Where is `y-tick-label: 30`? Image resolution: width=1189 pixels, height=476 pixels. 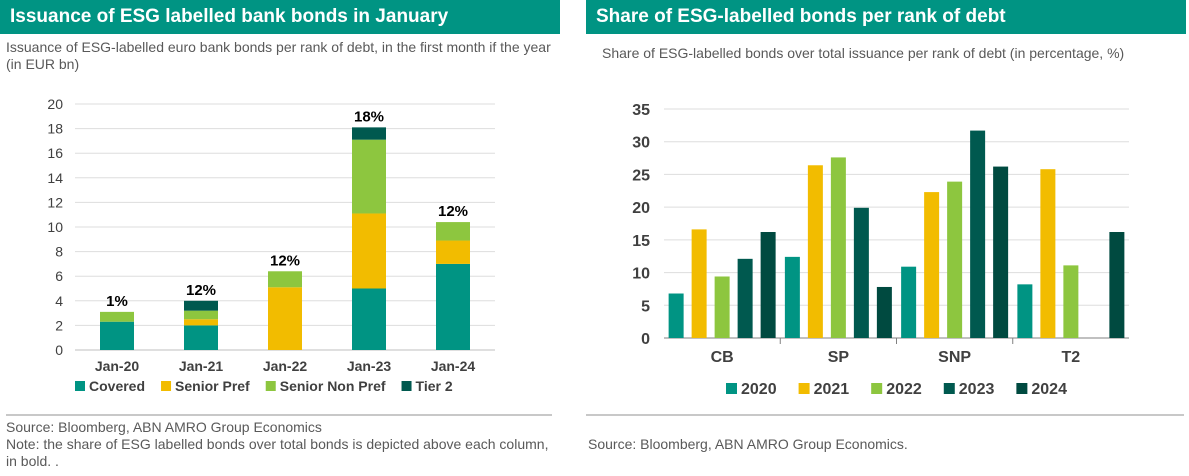 y-tick-label: 30 is located at coordinates (641, 143).